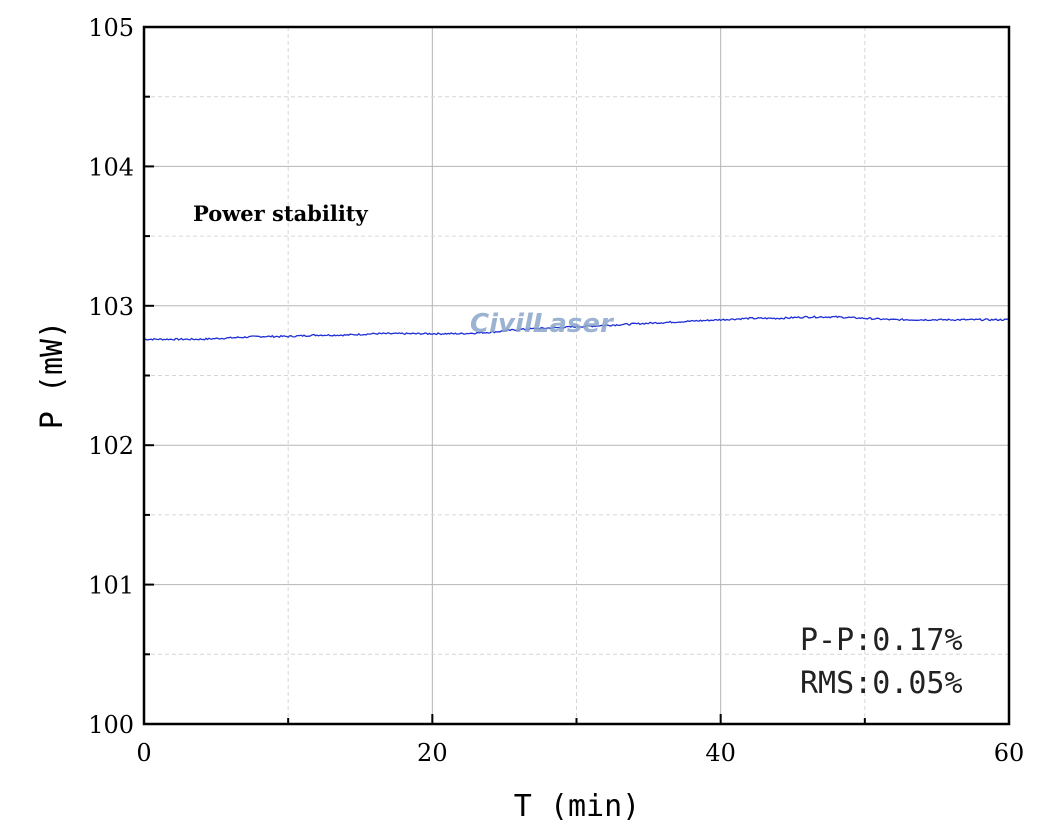 The image size is (1044, 838). What do you see at coordinates (111, 167) in the screenshot?
I see `y-tick-label: 104` at bounding box center [111, 167].